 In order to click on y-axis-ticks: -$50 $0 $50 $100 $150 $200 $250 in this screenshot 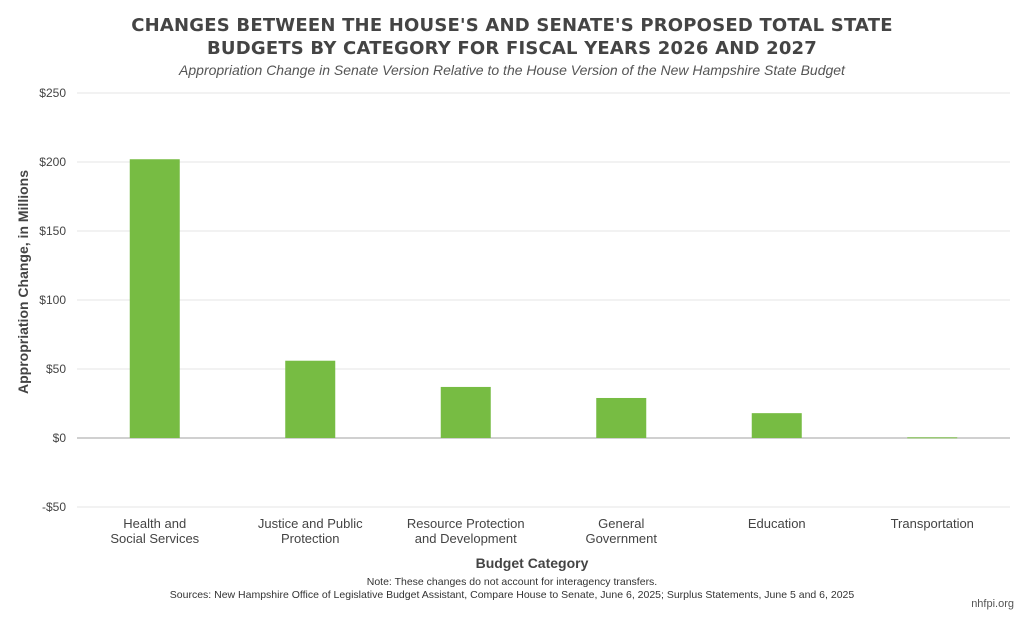, I will do `click(52, 300)`.